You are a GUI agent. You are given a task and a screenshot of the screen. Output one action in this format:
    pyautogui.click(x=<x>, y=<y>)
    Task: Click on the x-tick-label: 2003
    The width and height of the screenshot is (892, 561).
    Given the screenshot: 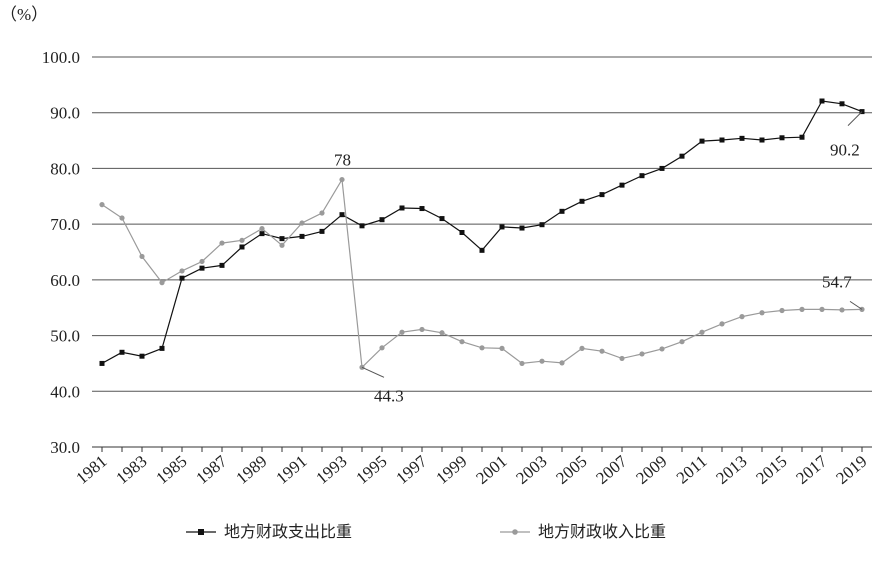 What is the action you would take?
    pyautogui.click(x=531, y=470)
    